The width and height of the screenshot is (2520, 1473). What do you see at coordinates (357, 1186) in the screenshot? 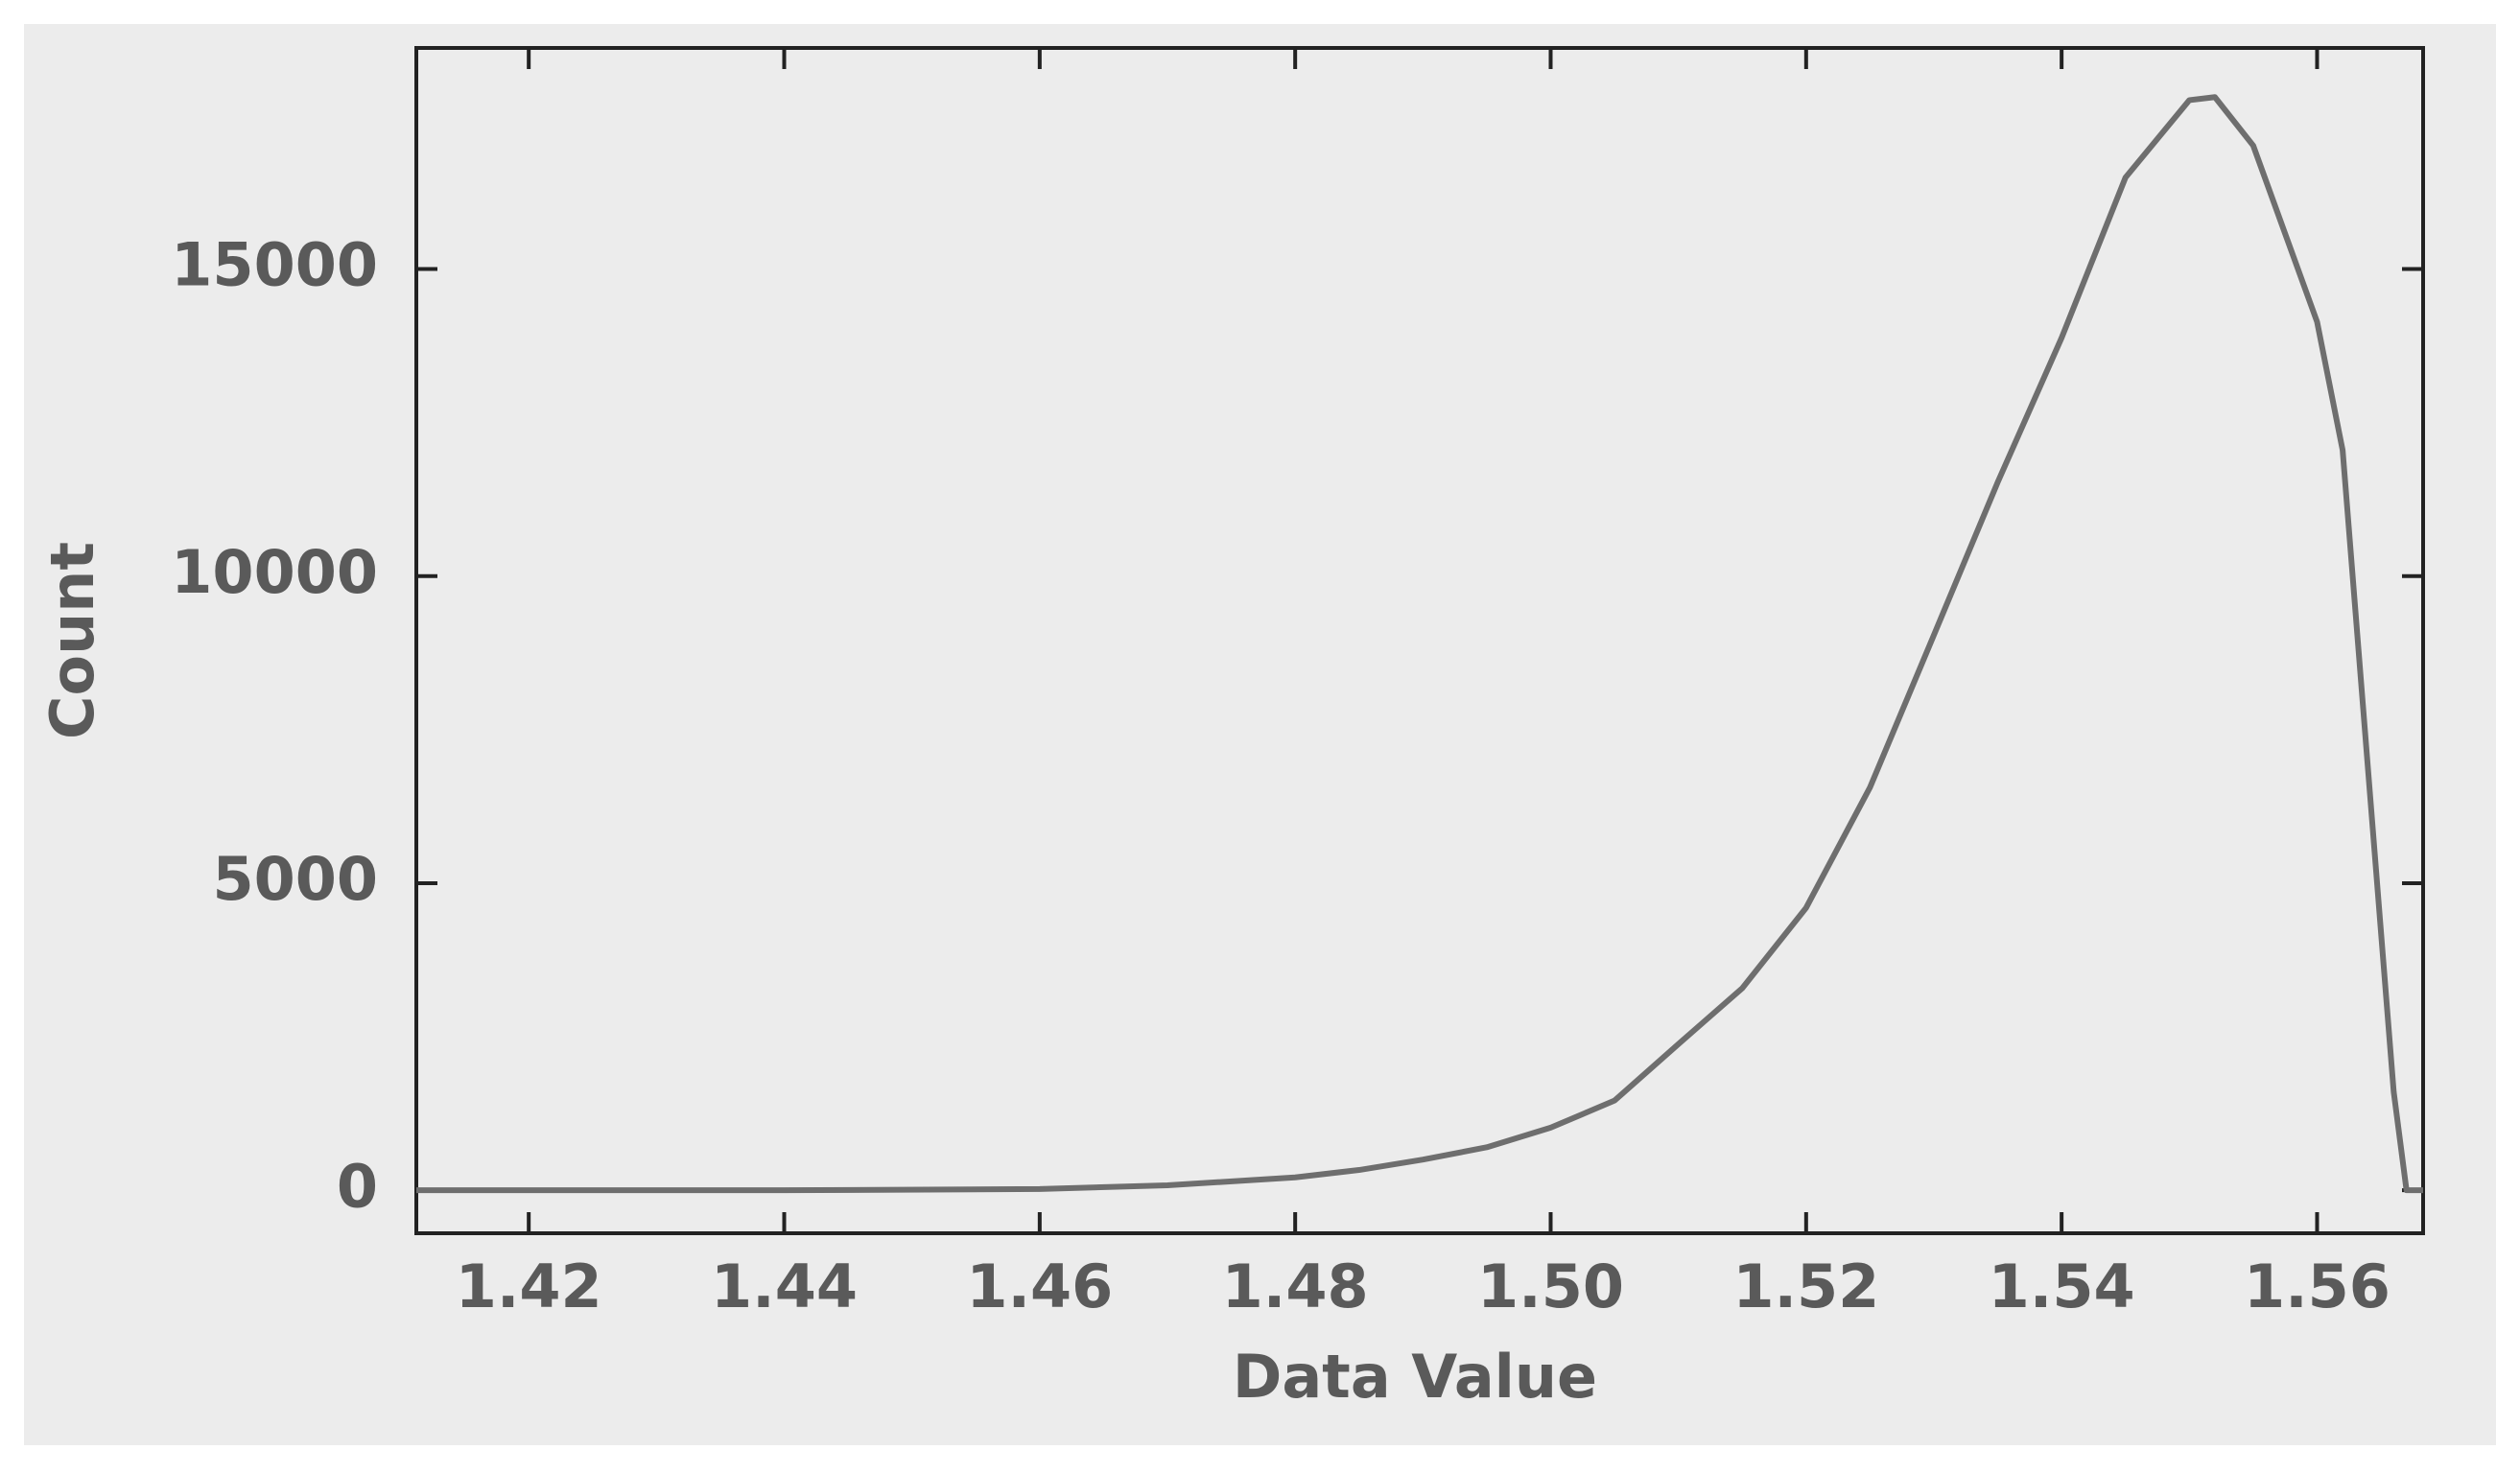
I see `y-tick-label: 0` at bounding box center [357, 1186].